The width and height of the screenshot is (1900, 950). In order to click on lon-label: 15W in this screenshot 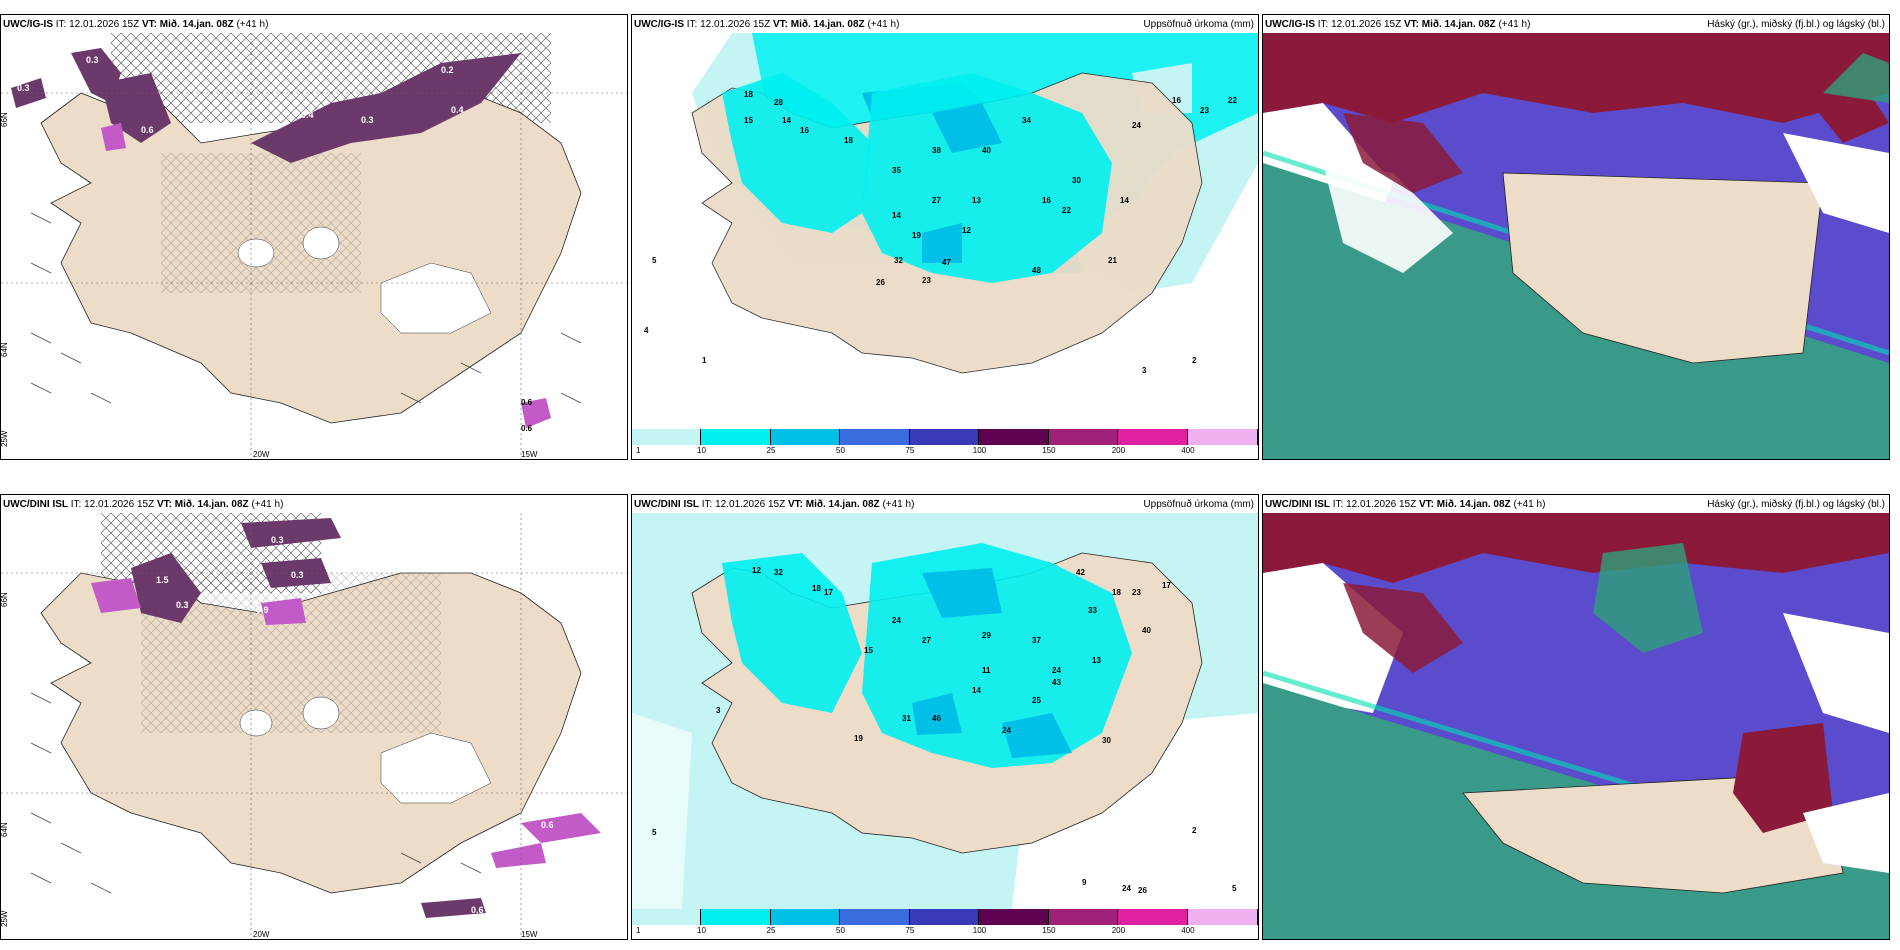, I will do `click(529, 934)`.